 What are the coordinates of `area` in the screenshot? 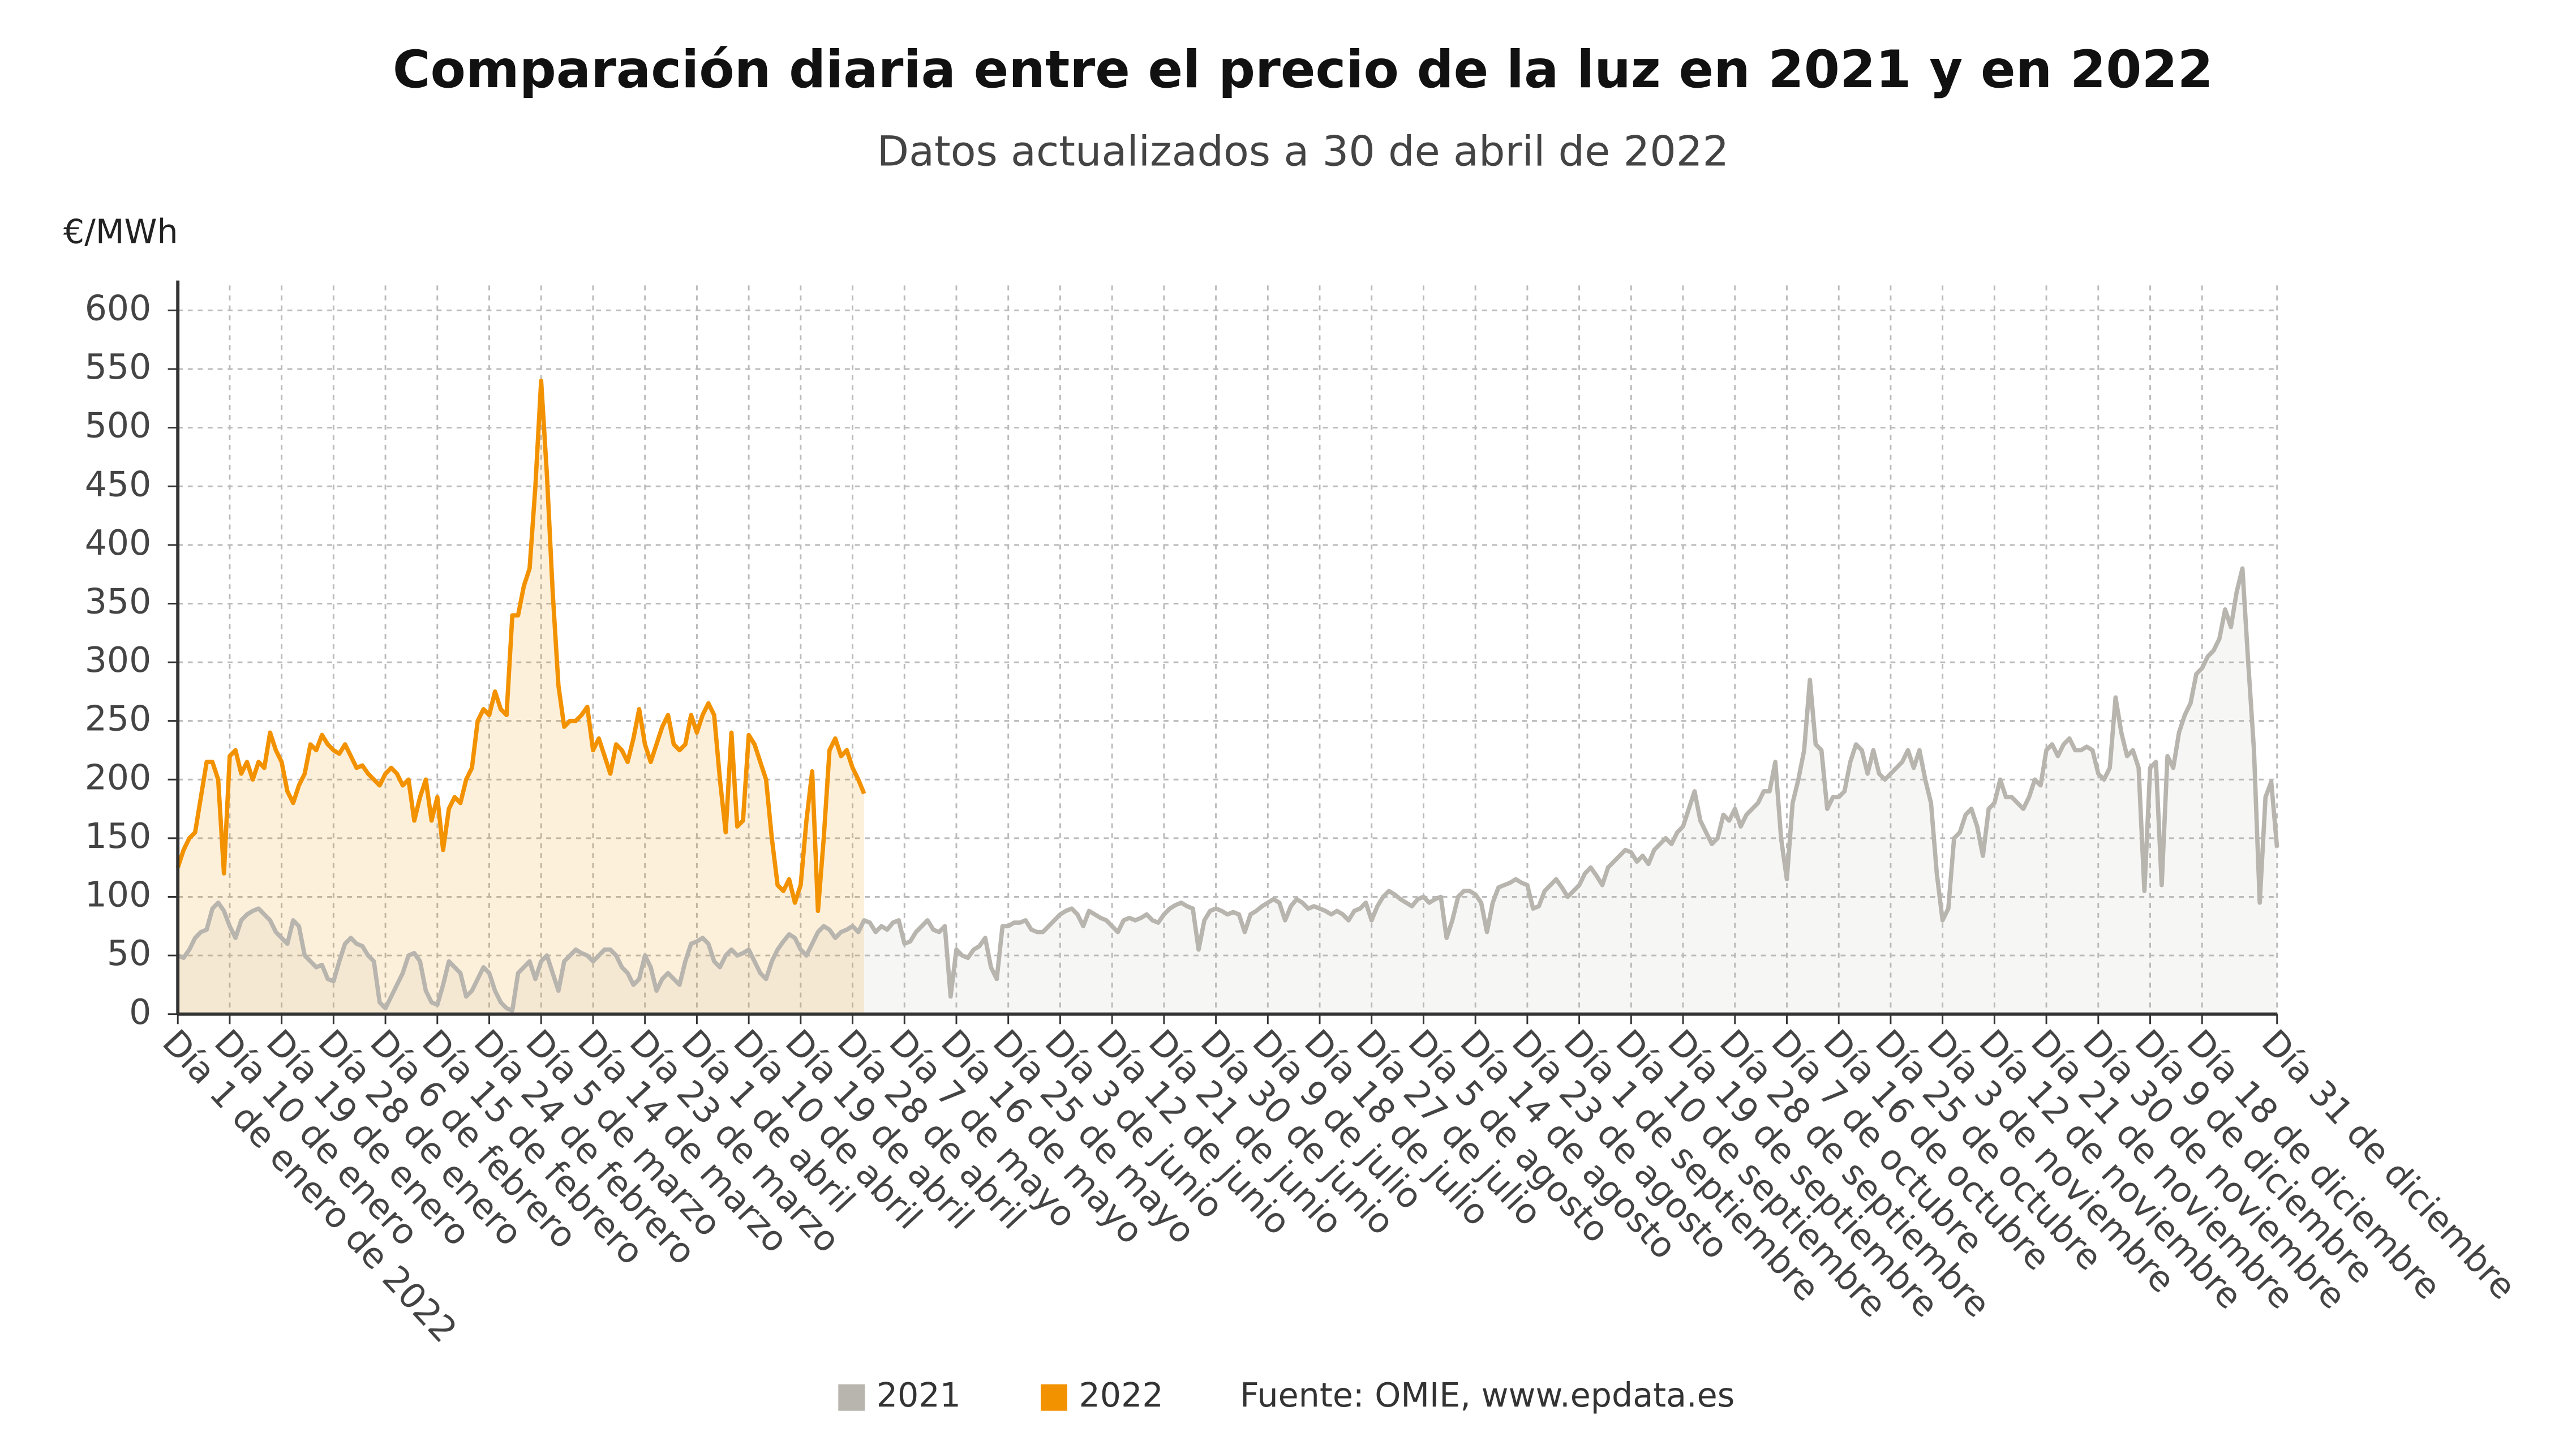 It's located at (521, 697).